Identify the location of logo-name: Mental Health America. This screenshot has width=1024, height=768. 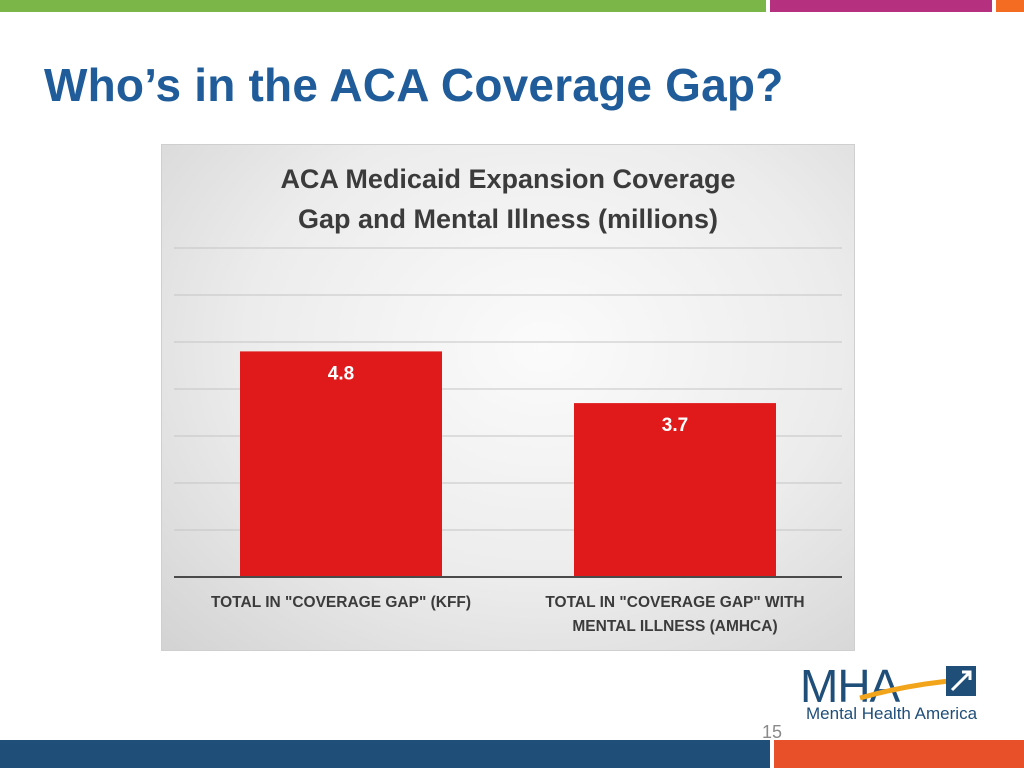
(892, 713).